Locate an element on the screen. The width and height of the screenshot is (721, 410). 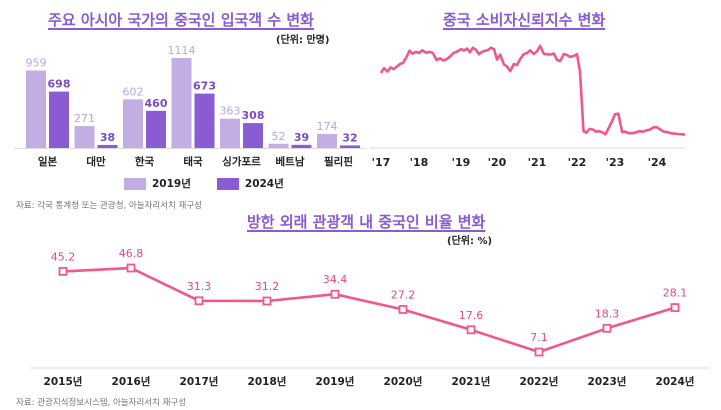
cci-series-line is located at coordinates (532, 90).